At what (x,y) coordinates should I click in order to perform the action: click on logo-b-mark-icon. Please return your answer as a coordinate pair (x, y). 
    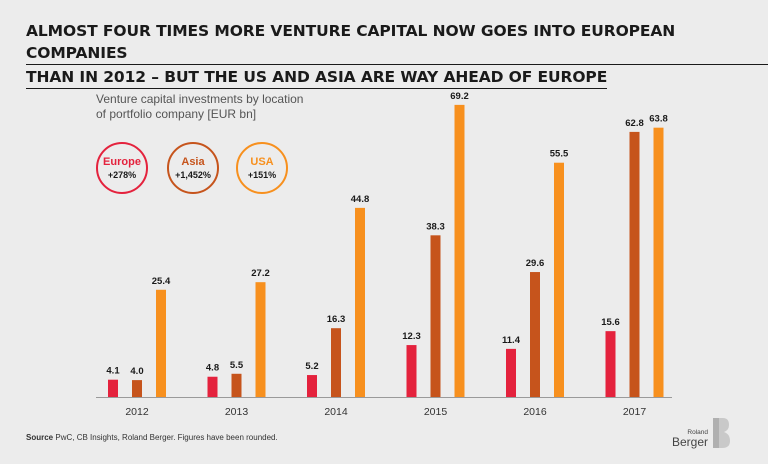
    Looking at the image, I should click on (722, 433).